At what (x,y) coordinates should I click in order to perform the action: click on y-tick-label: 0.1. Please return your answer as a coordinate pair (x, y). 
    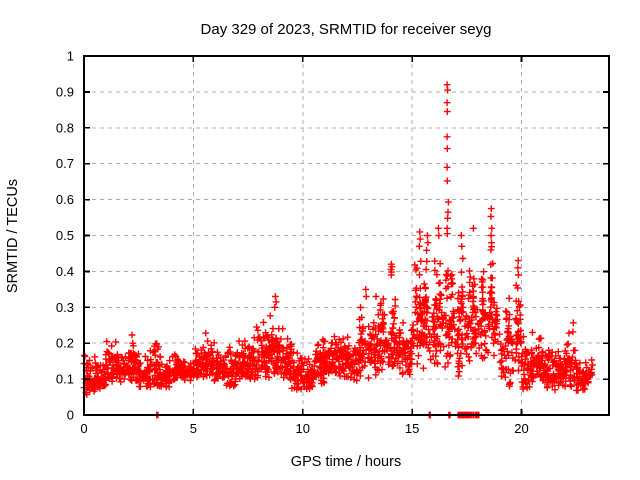
    Looking at the image, I should click on (65, 379).